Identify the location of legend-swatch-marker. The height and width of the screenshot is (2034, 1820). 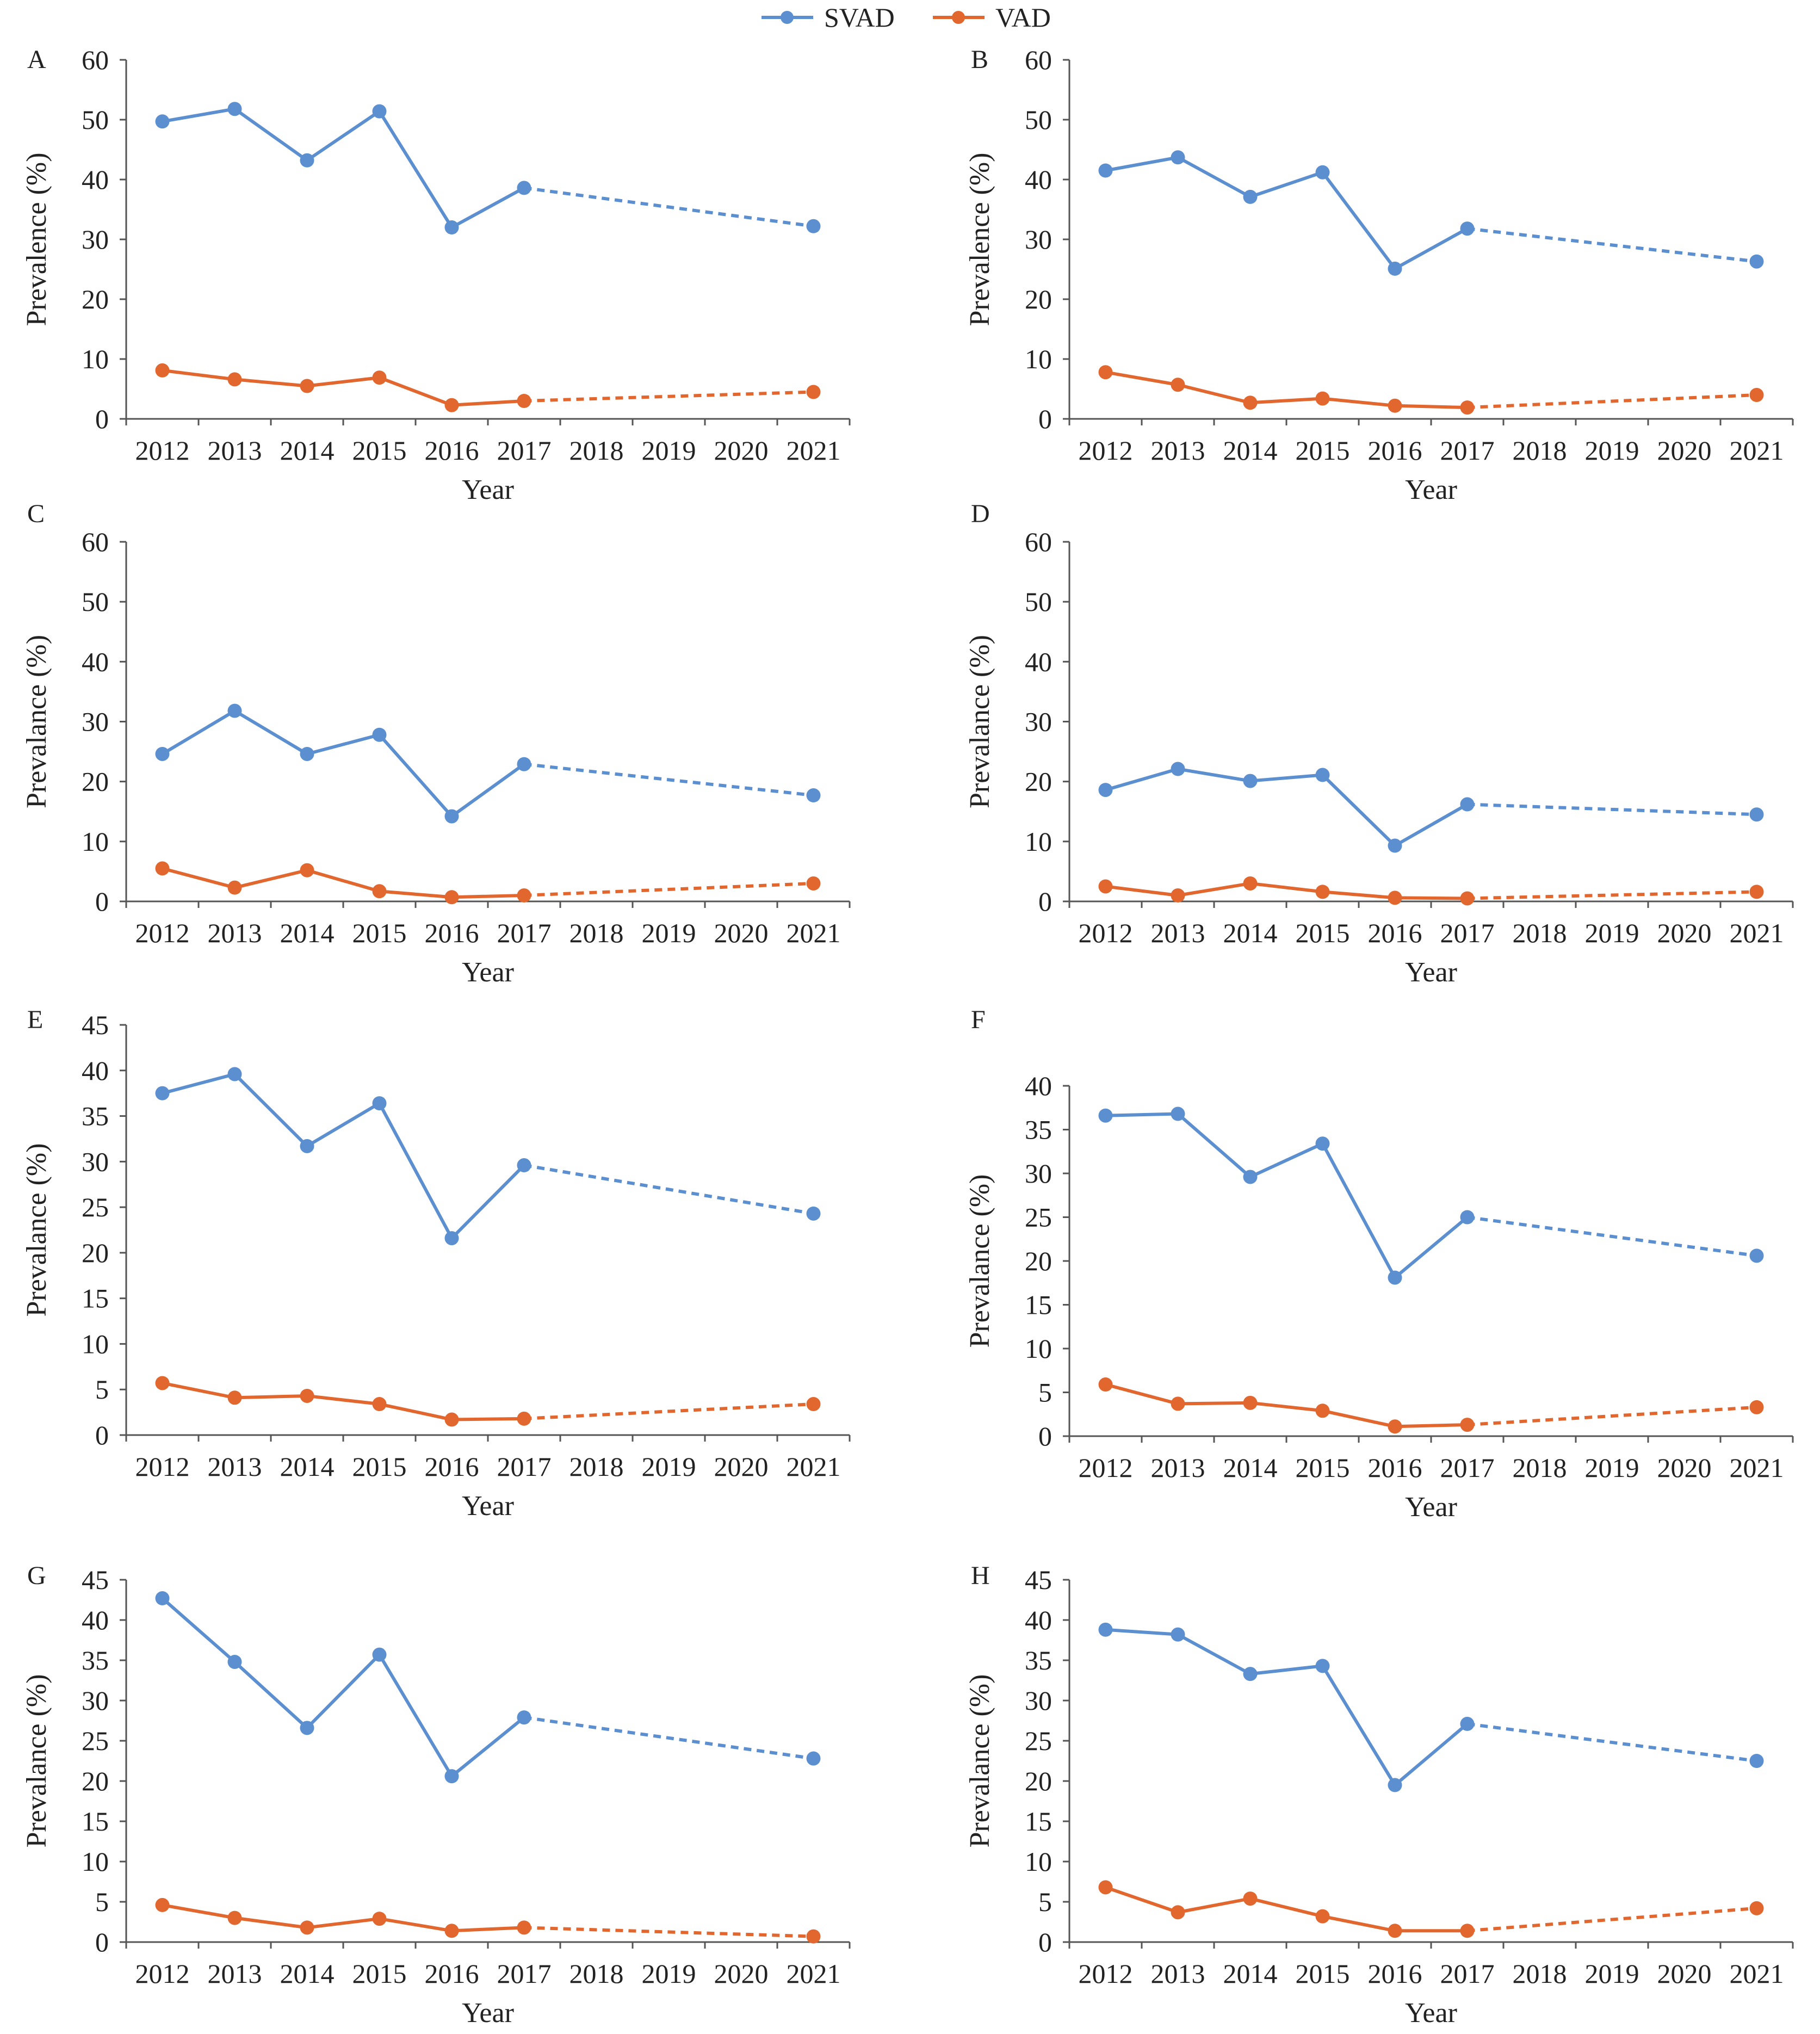
(958, 17).